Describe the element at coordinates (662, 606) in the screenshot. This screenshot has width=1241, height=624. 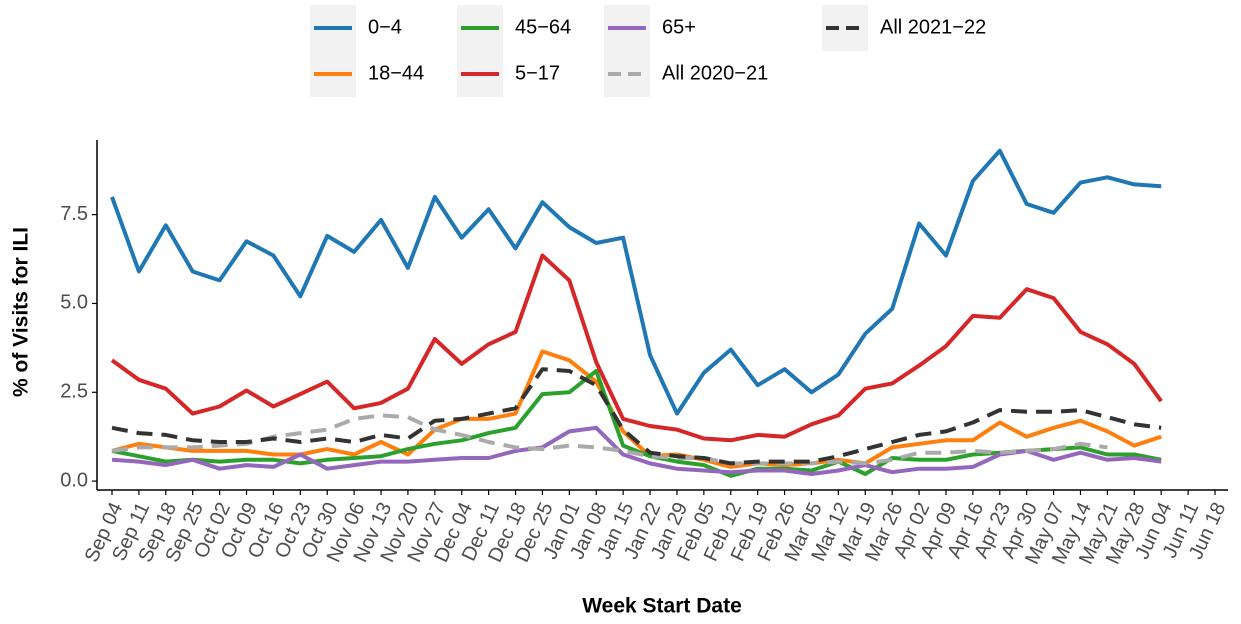
I see `x-axis-title: Week Start Date` at that location.